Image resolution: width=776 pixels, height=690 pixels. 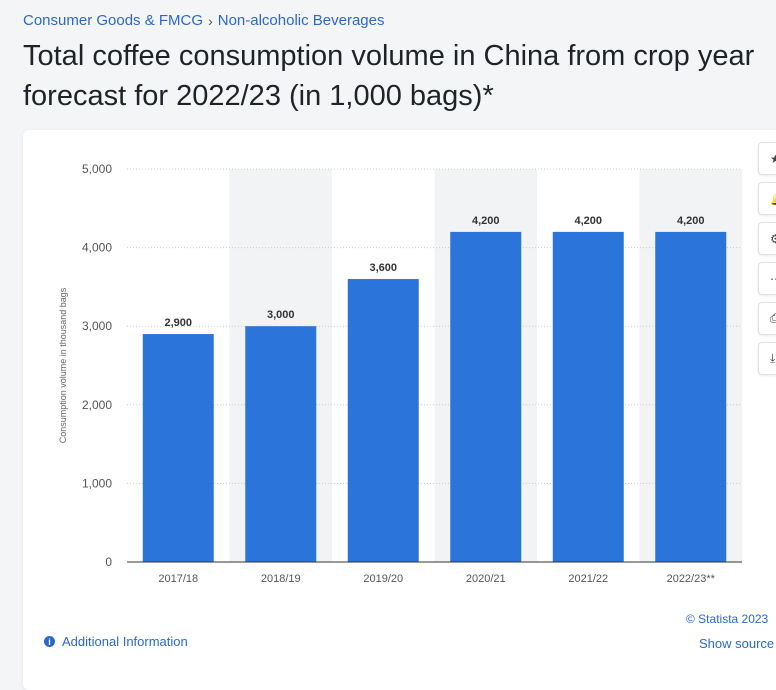 I want to click on show-source-link: Show source, so click(x=737, y=643).